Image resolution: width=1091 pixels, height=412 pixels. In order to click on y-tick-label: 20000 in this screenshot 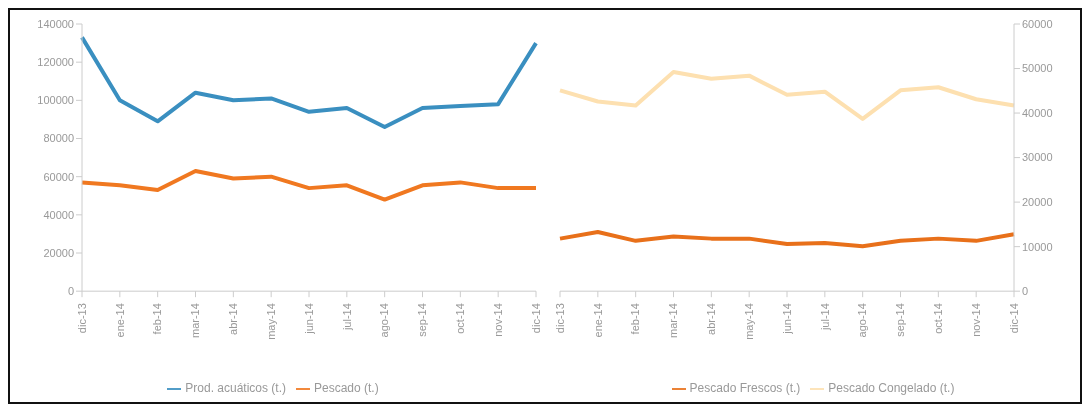, I will do `click(58, 252)`.